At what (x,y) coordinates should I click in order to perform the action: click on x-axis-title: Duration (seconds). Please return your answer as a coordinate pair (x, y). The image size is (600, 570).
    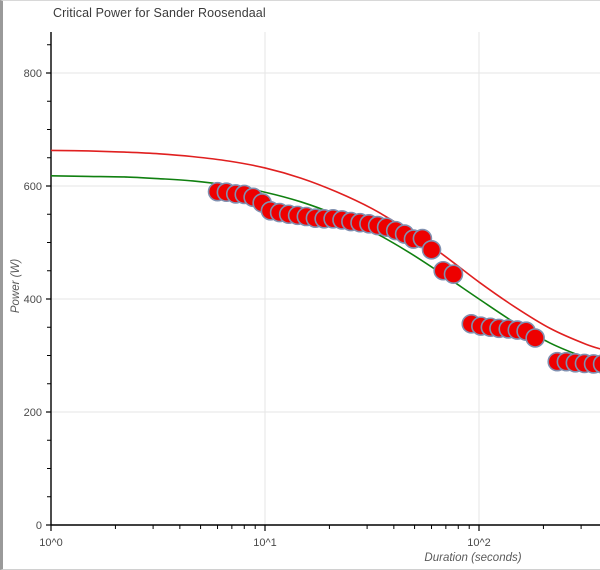
    Looking at the image, I should click on (472, 558).